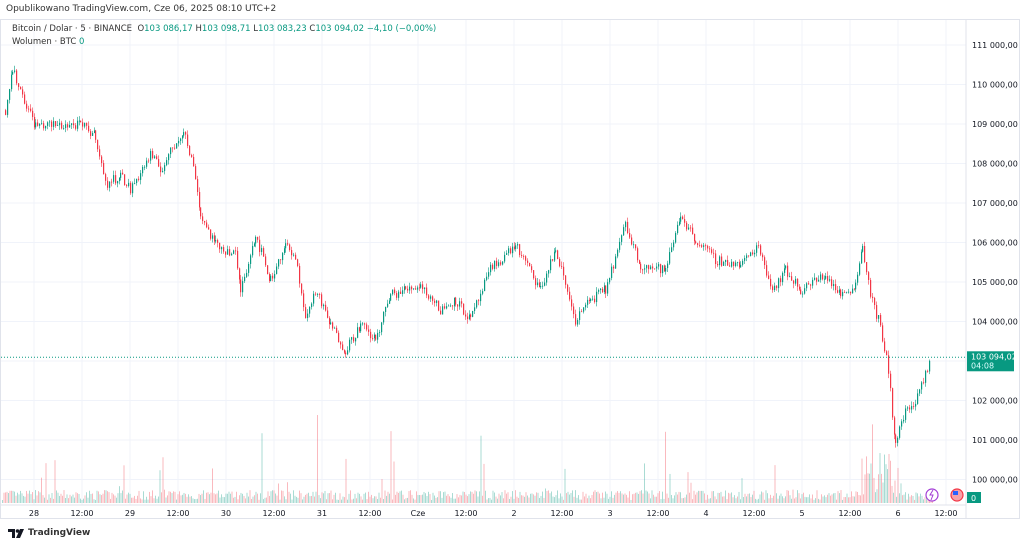 The width and height of the screenshot is (1024, 546). What do you see at coordinates (657, 513) in the screenshot?
I see `time-axis-label: 12:00` at bounding box center [657, 513].